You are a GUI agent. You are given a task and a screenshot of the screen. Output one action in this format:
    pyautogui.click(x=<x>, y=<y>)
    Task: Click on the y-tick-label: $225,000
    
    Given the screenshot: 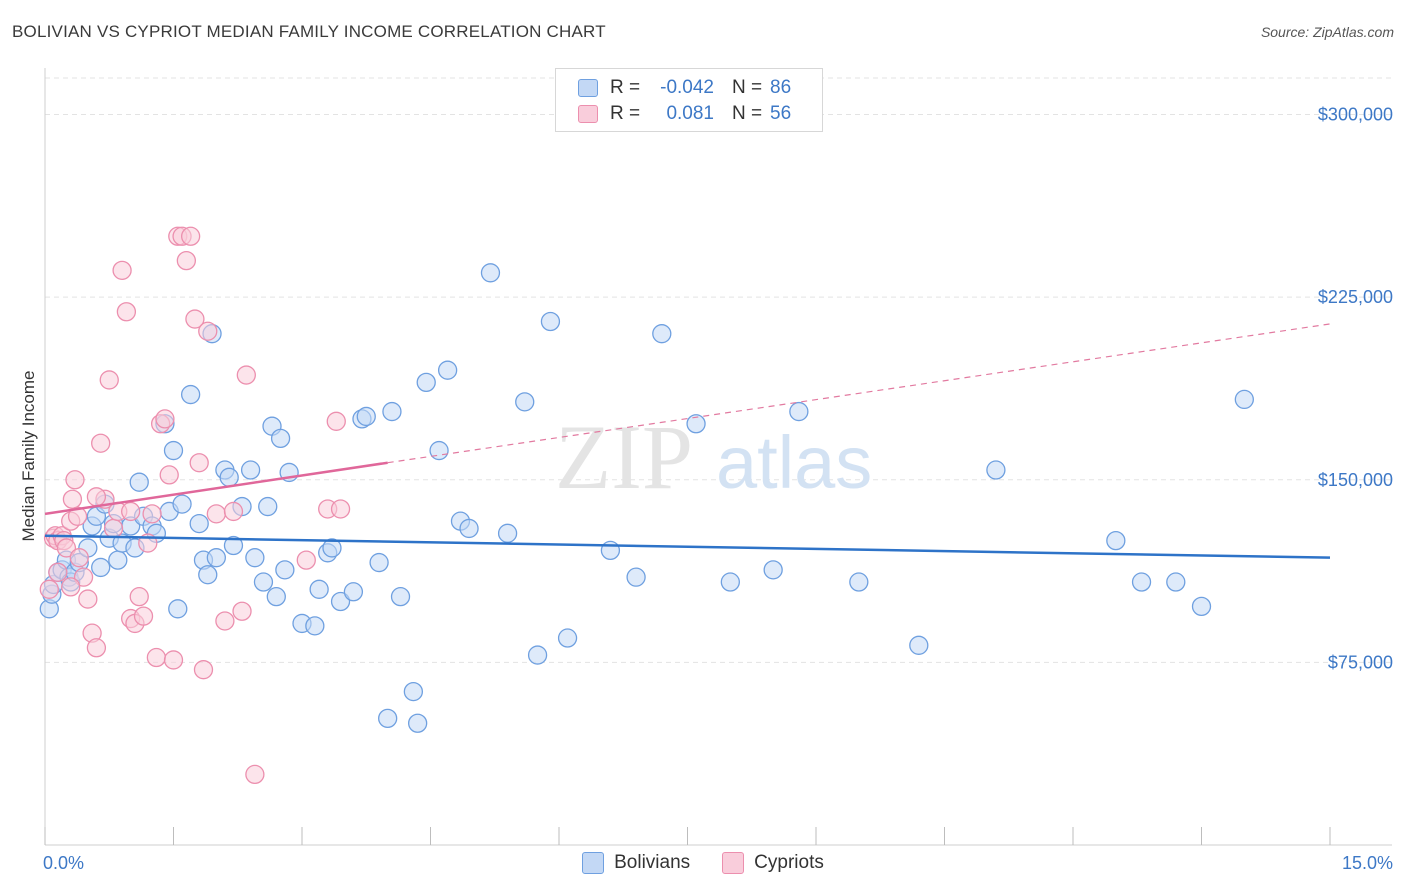 What is the action you would take?
    pyautogui.click(x=1355, y=297)
    